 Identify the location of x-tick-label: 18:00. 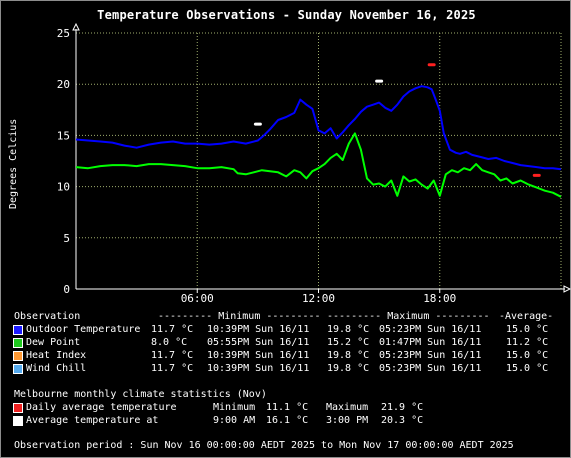
(439, 298).